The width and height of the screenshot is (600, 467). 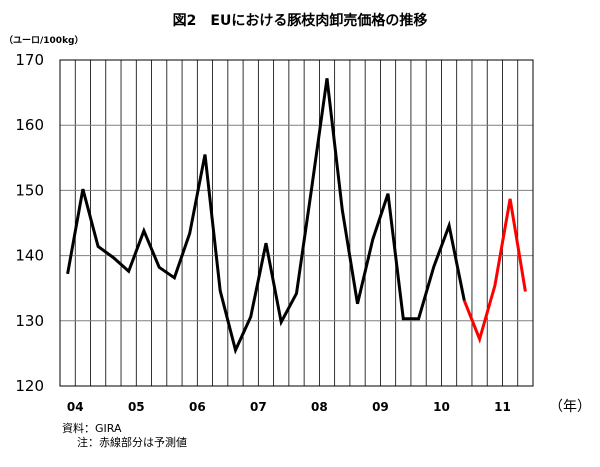 What do you see at coordinates (29, 256) in the screenshot?
I see `y-tick-label: 140` at bounding box center [29, 256].